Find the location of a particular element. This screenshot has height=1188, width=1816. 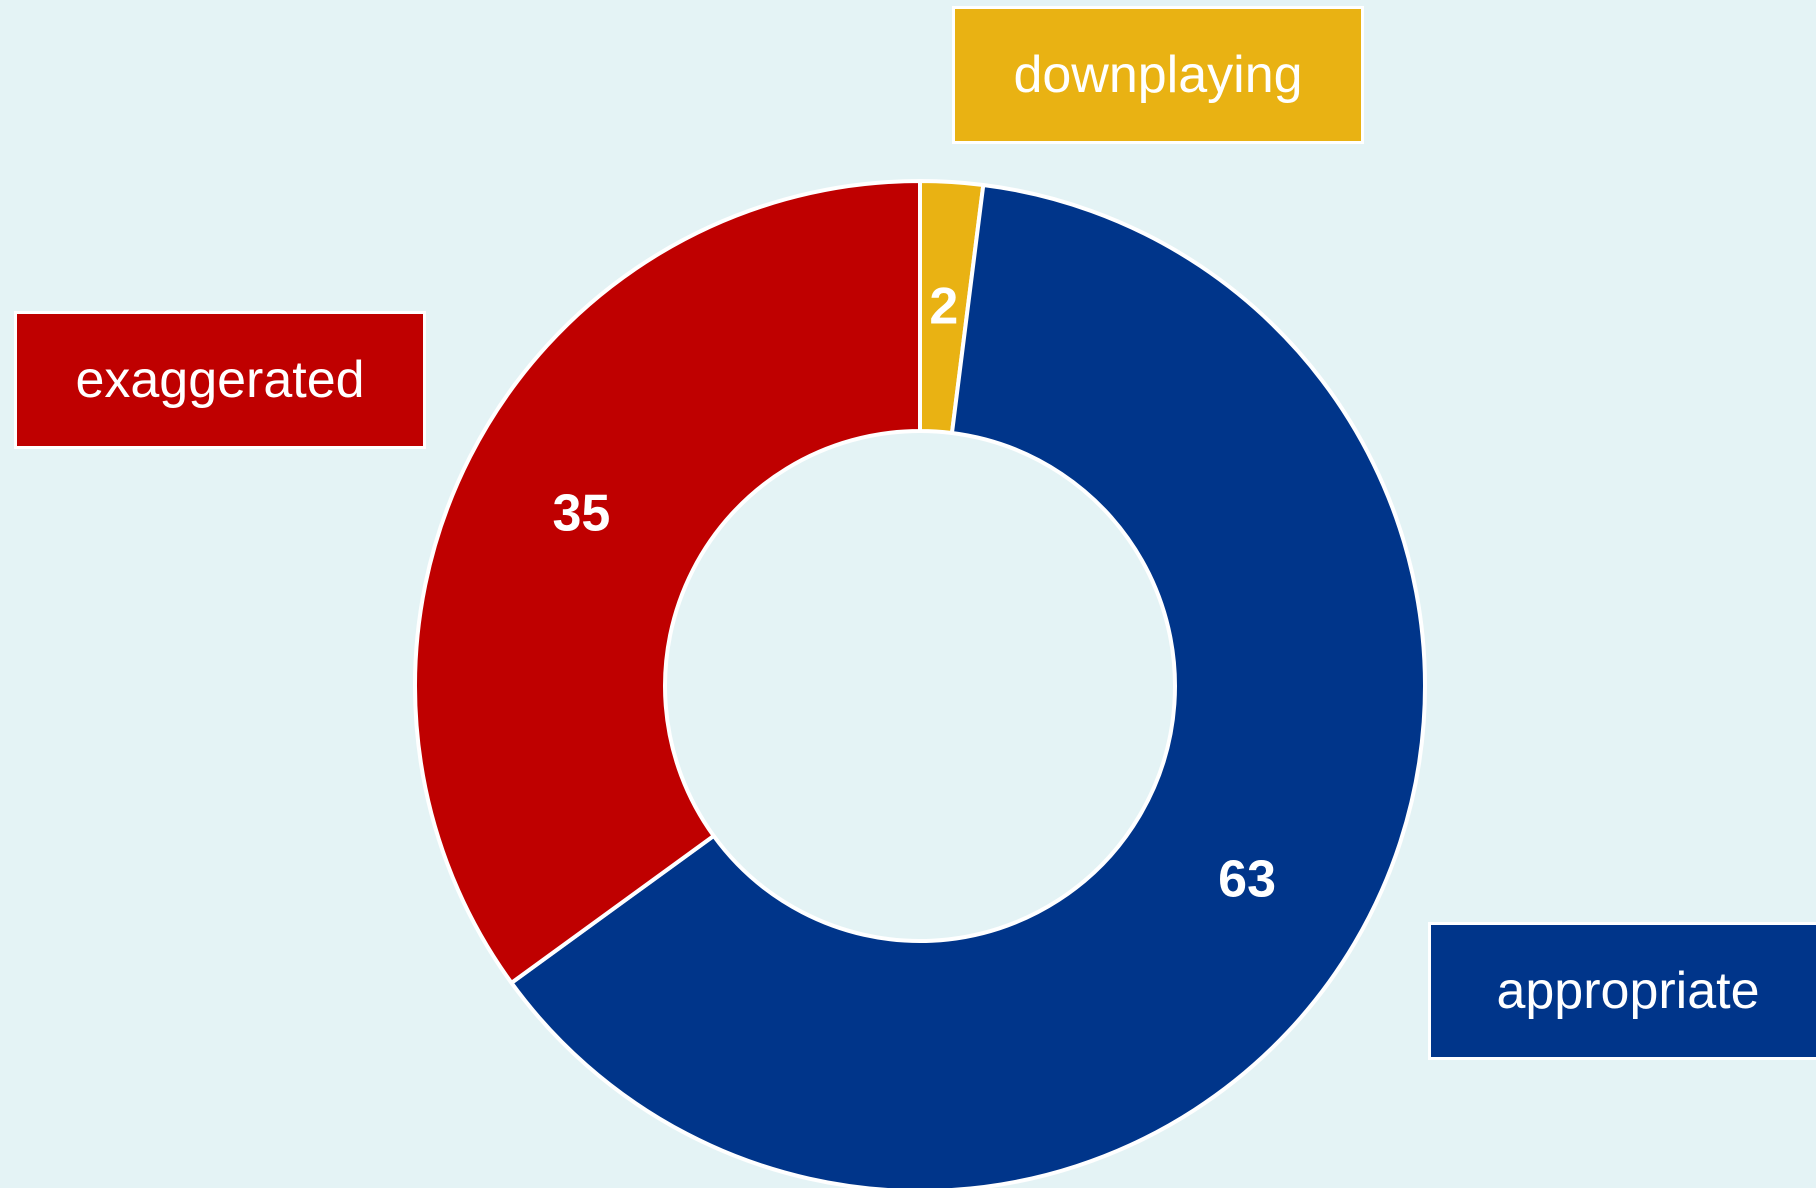

value-label-appropriate: 63 is located at coordinates (1247, 879).